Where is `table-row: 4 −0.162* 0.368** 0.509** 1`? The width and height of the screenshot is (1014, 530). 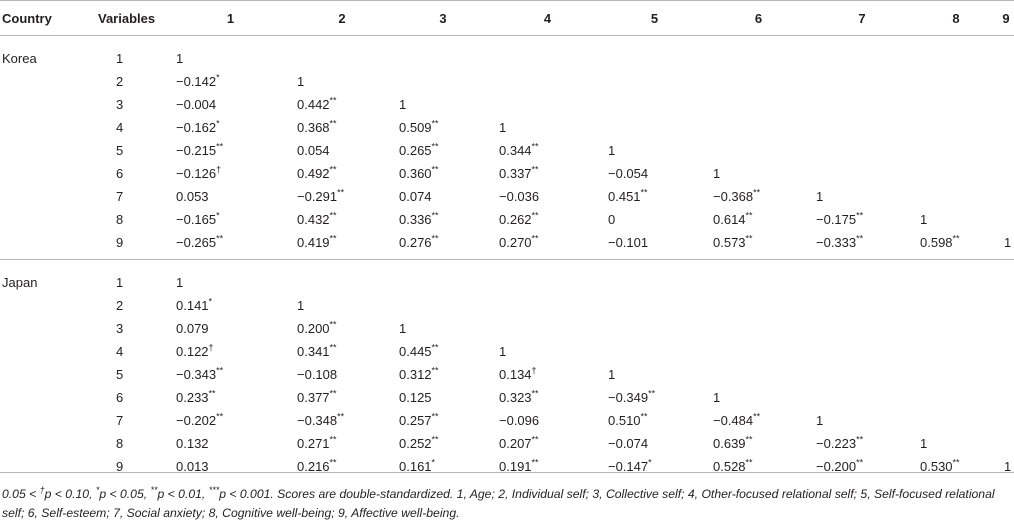
table-row: 4 −0.162* 0.368** 0.509** 1 is located at coordinates (507, 127).